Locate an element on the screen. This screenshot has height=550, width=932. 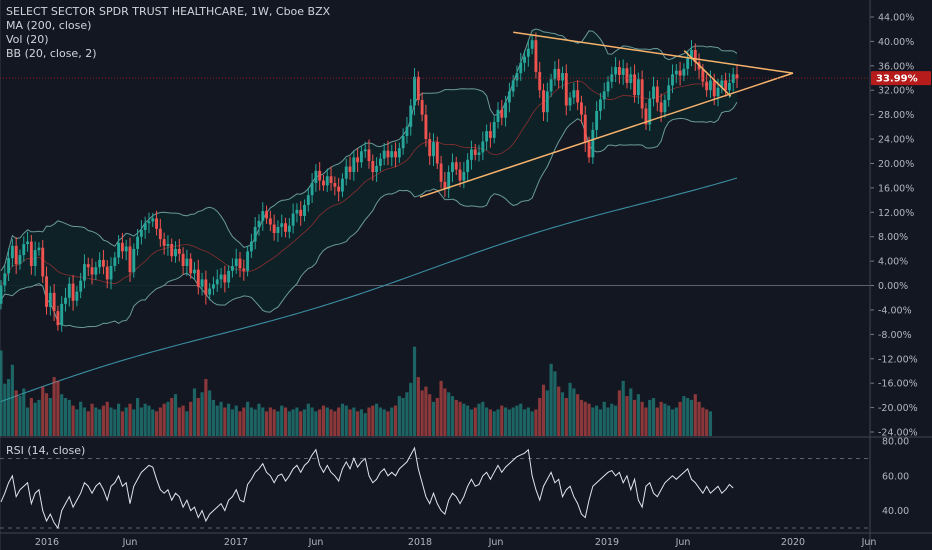
rsi-line is located at coordinates (367, 488).